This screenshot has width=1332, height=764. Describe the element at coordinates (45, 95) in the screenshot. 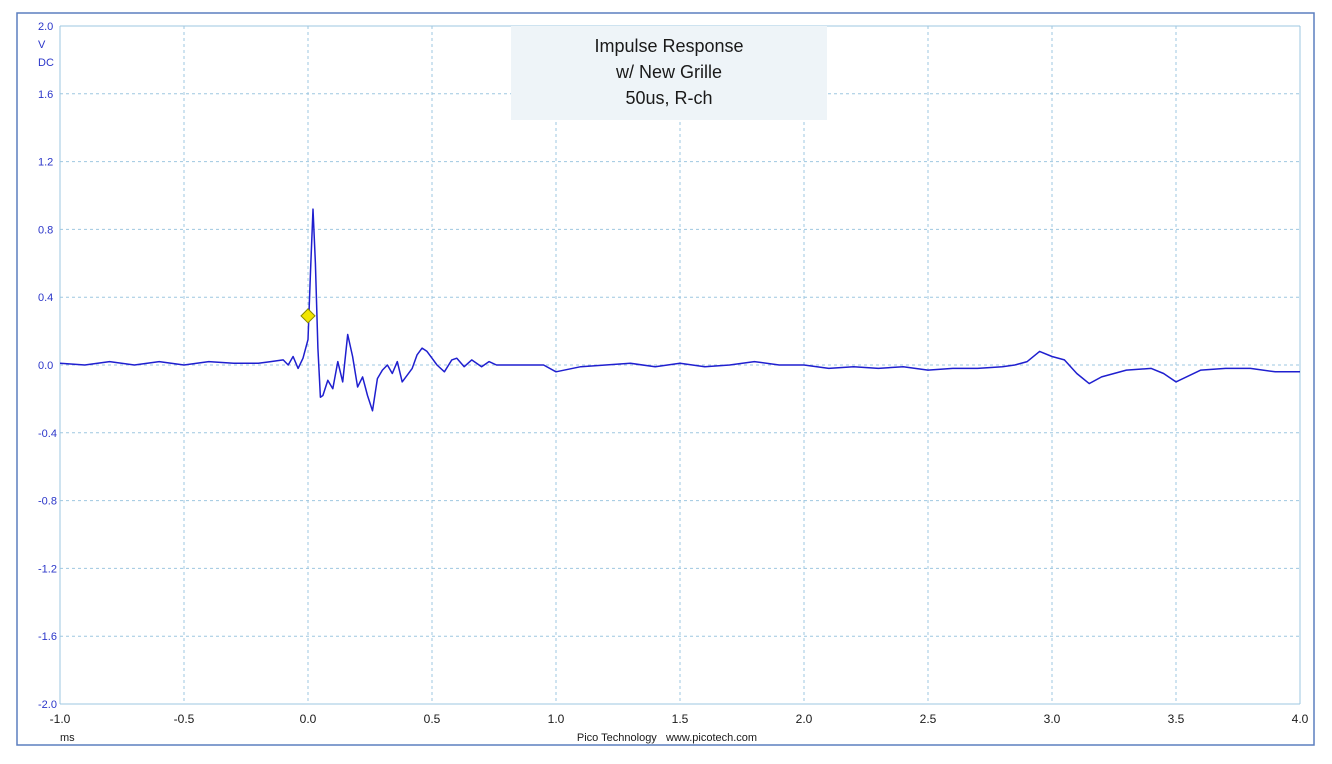

I see `y-tick-label-1: 1.6` at that location.